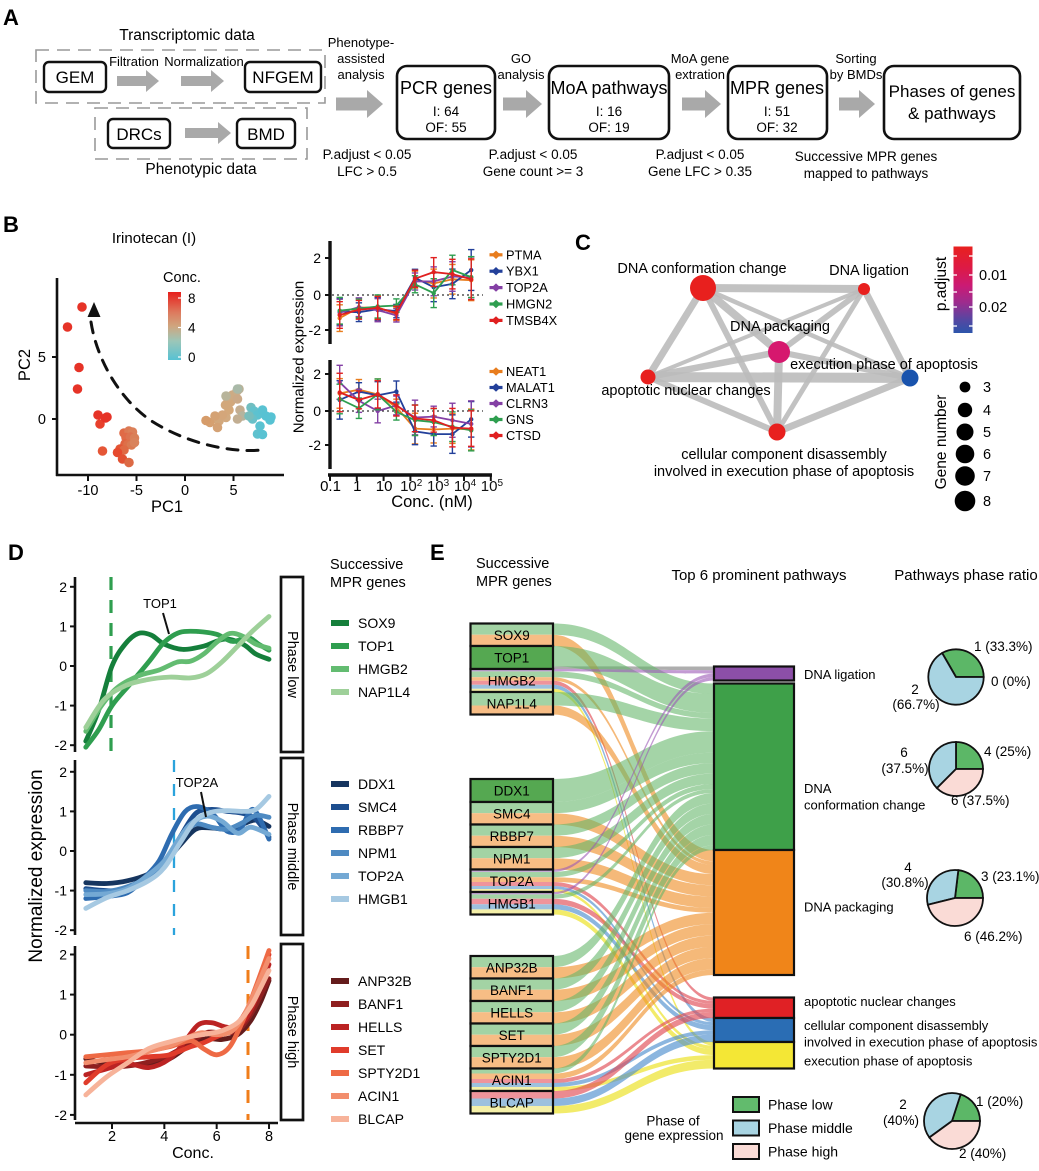 The image size is (1039, 1171). I want to click on svg-text: LFC > 0.5, so click(367, 171).